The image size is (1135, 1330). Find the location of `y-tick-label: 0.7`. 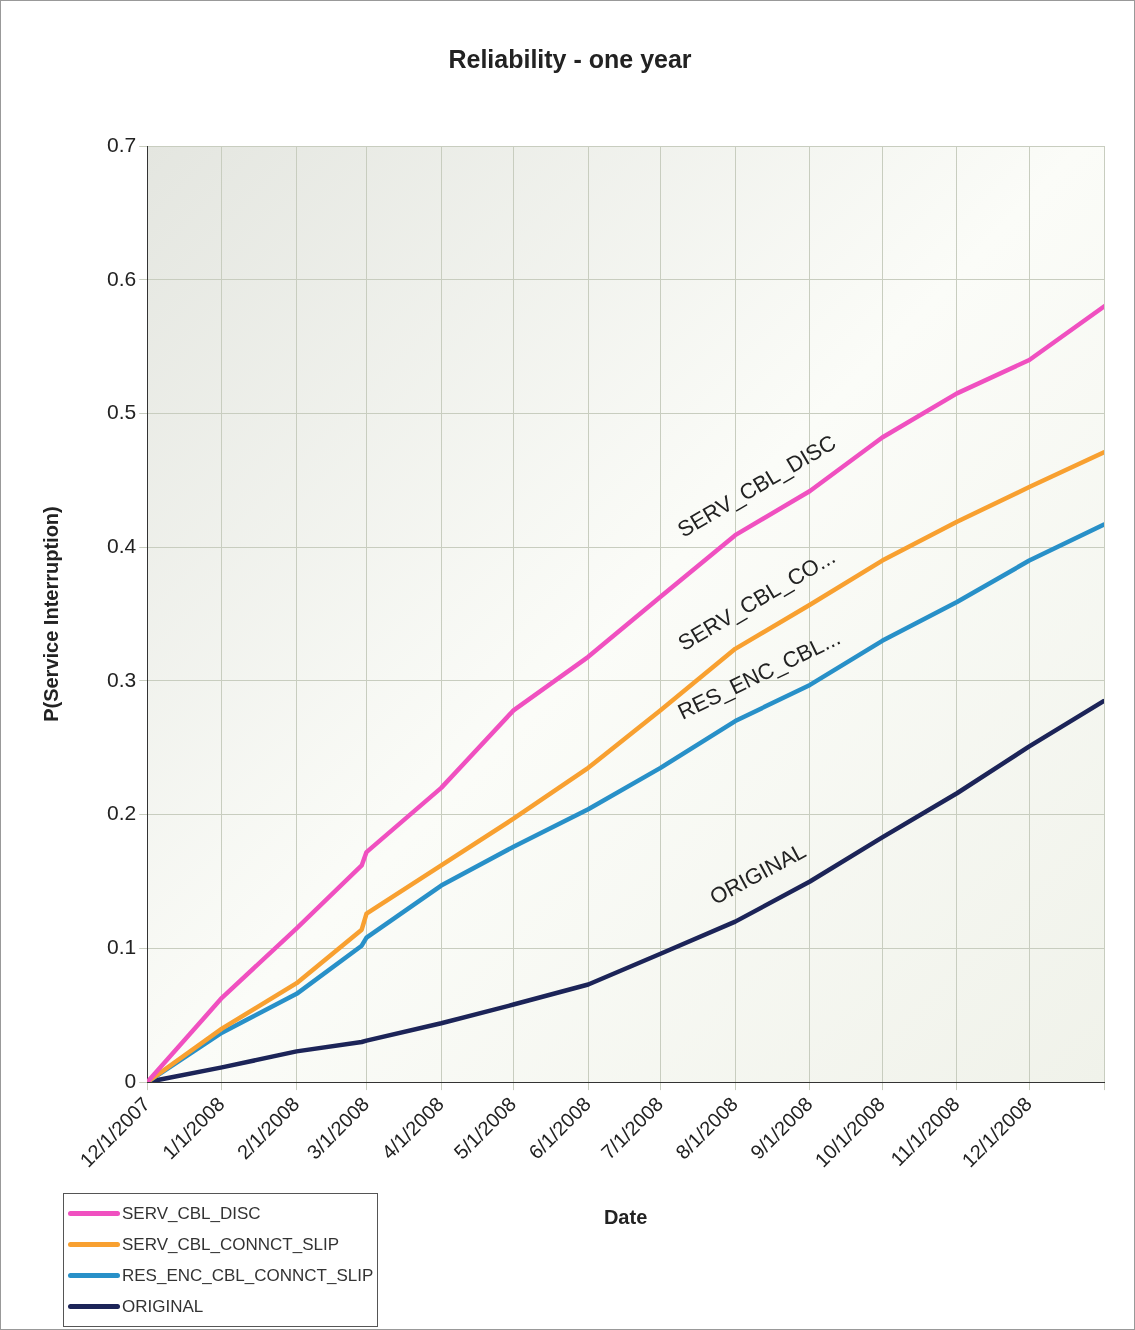

y-tick-label: 0.7 is located at coordinates (121, 144).